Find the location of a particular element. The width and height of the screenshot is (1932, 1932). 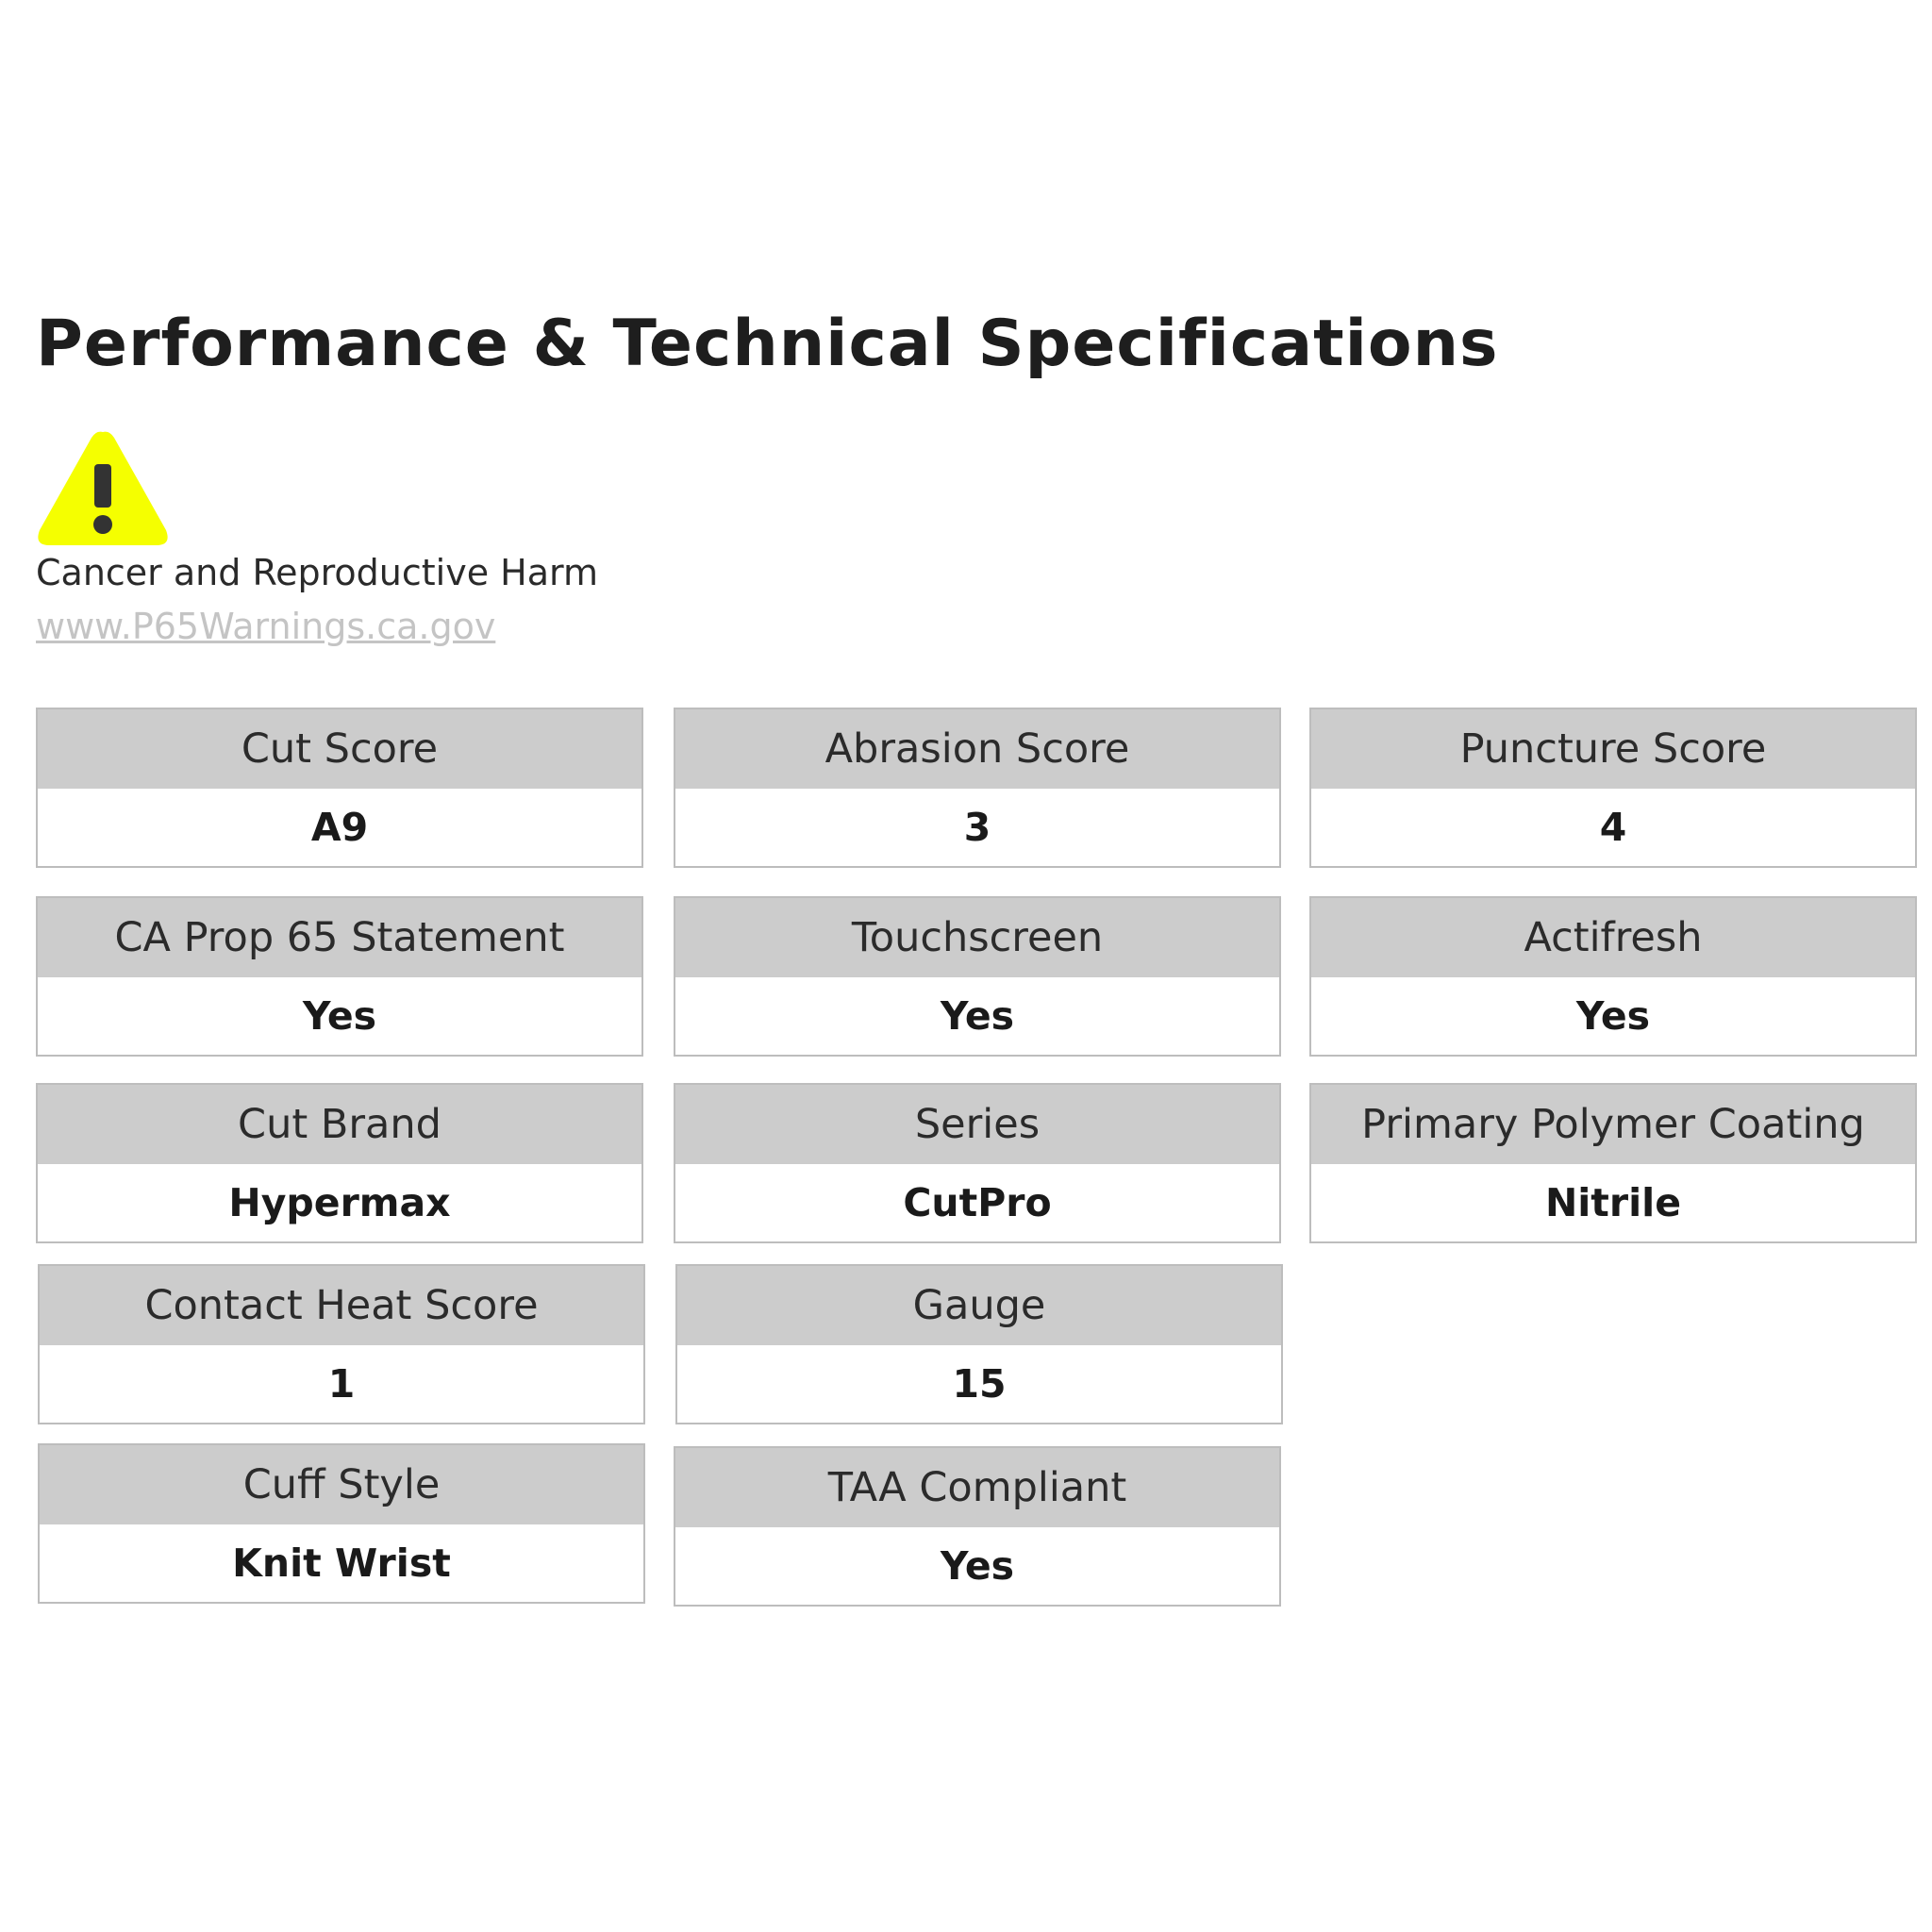

spec-label: Gauge is located at coordinates (979, 1305).